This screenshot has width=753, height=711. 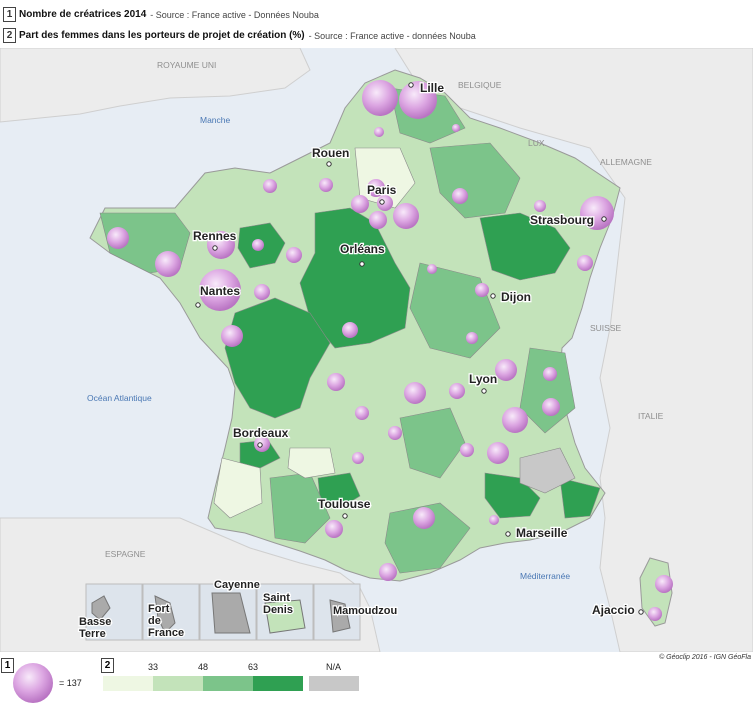 What do you see at coordinates (153, 667) in the screenshot?
I see `legend-tick-33: 33` at bounding box center [153, 667].